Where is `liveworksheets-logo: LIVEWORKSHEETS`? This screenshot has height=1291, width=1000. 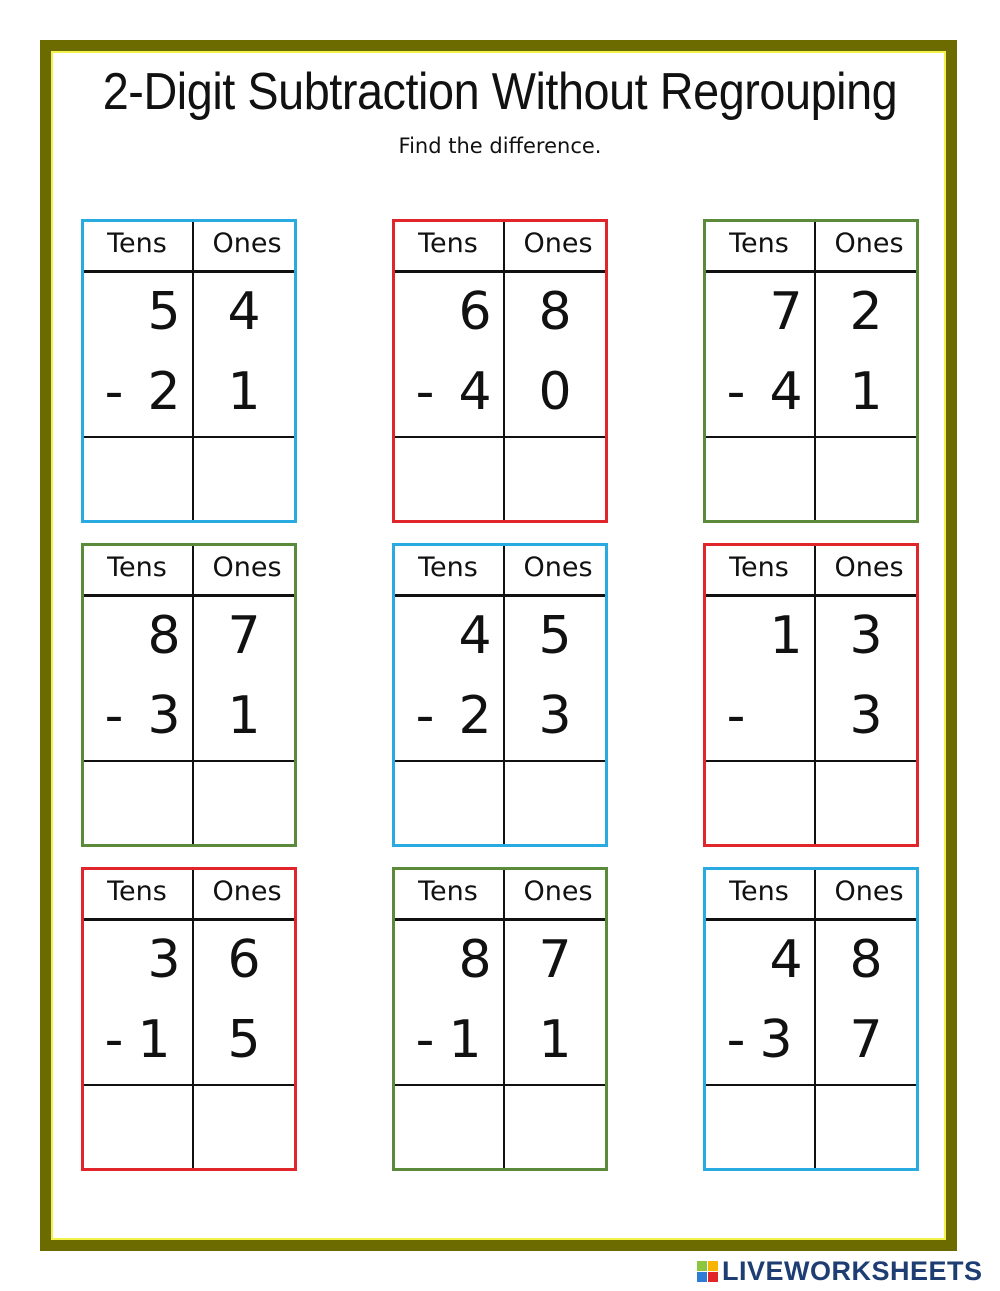 liveworksheets-logo: LIVEWORKSHEETS is located at coordinates (840, 1271).